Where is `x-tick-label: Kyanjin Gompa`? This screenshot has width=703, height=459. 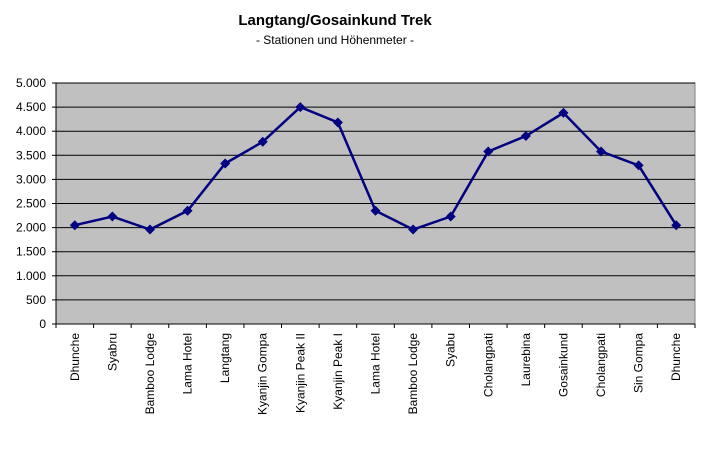
x-tick-label: Kyanjin Gompa is located at coordinates (263, 374).